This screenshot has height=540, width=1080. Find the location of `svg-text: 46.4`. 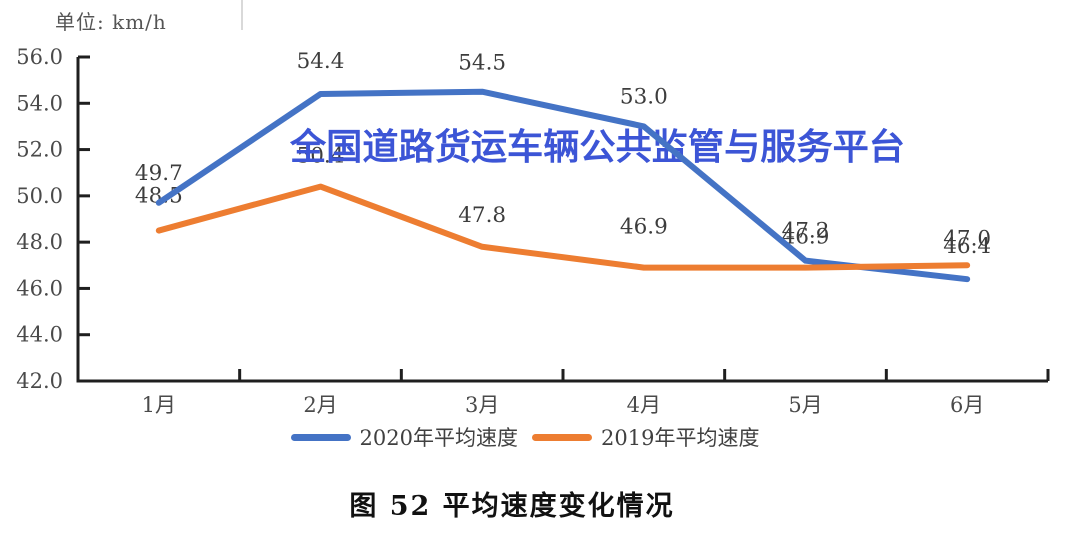

svg-text: 46.4 is located at coordinates (967, 246).